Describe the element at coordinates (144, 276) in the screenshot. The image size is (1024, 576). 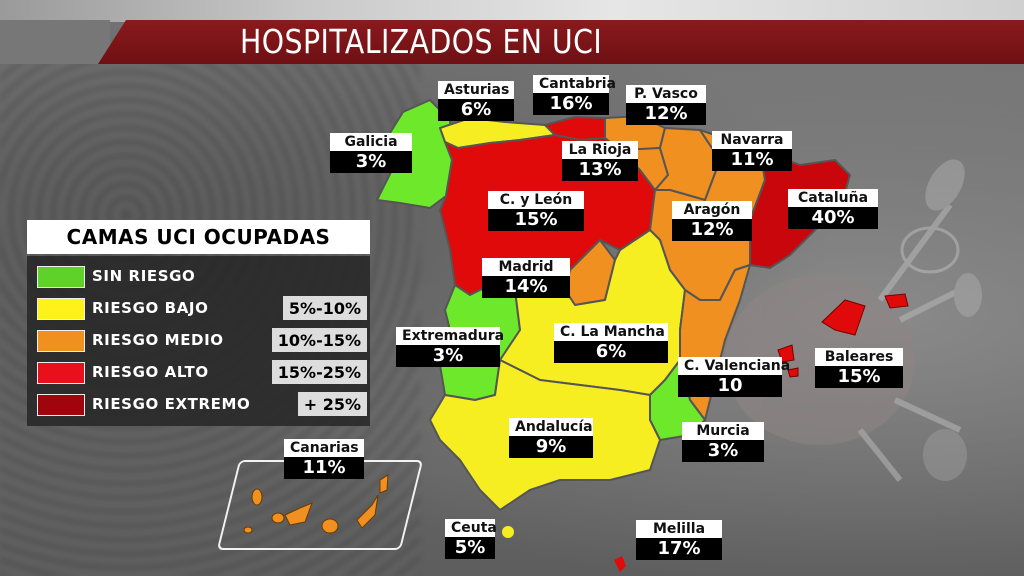
I see `legend-label: SIN RIESGO` at that location.